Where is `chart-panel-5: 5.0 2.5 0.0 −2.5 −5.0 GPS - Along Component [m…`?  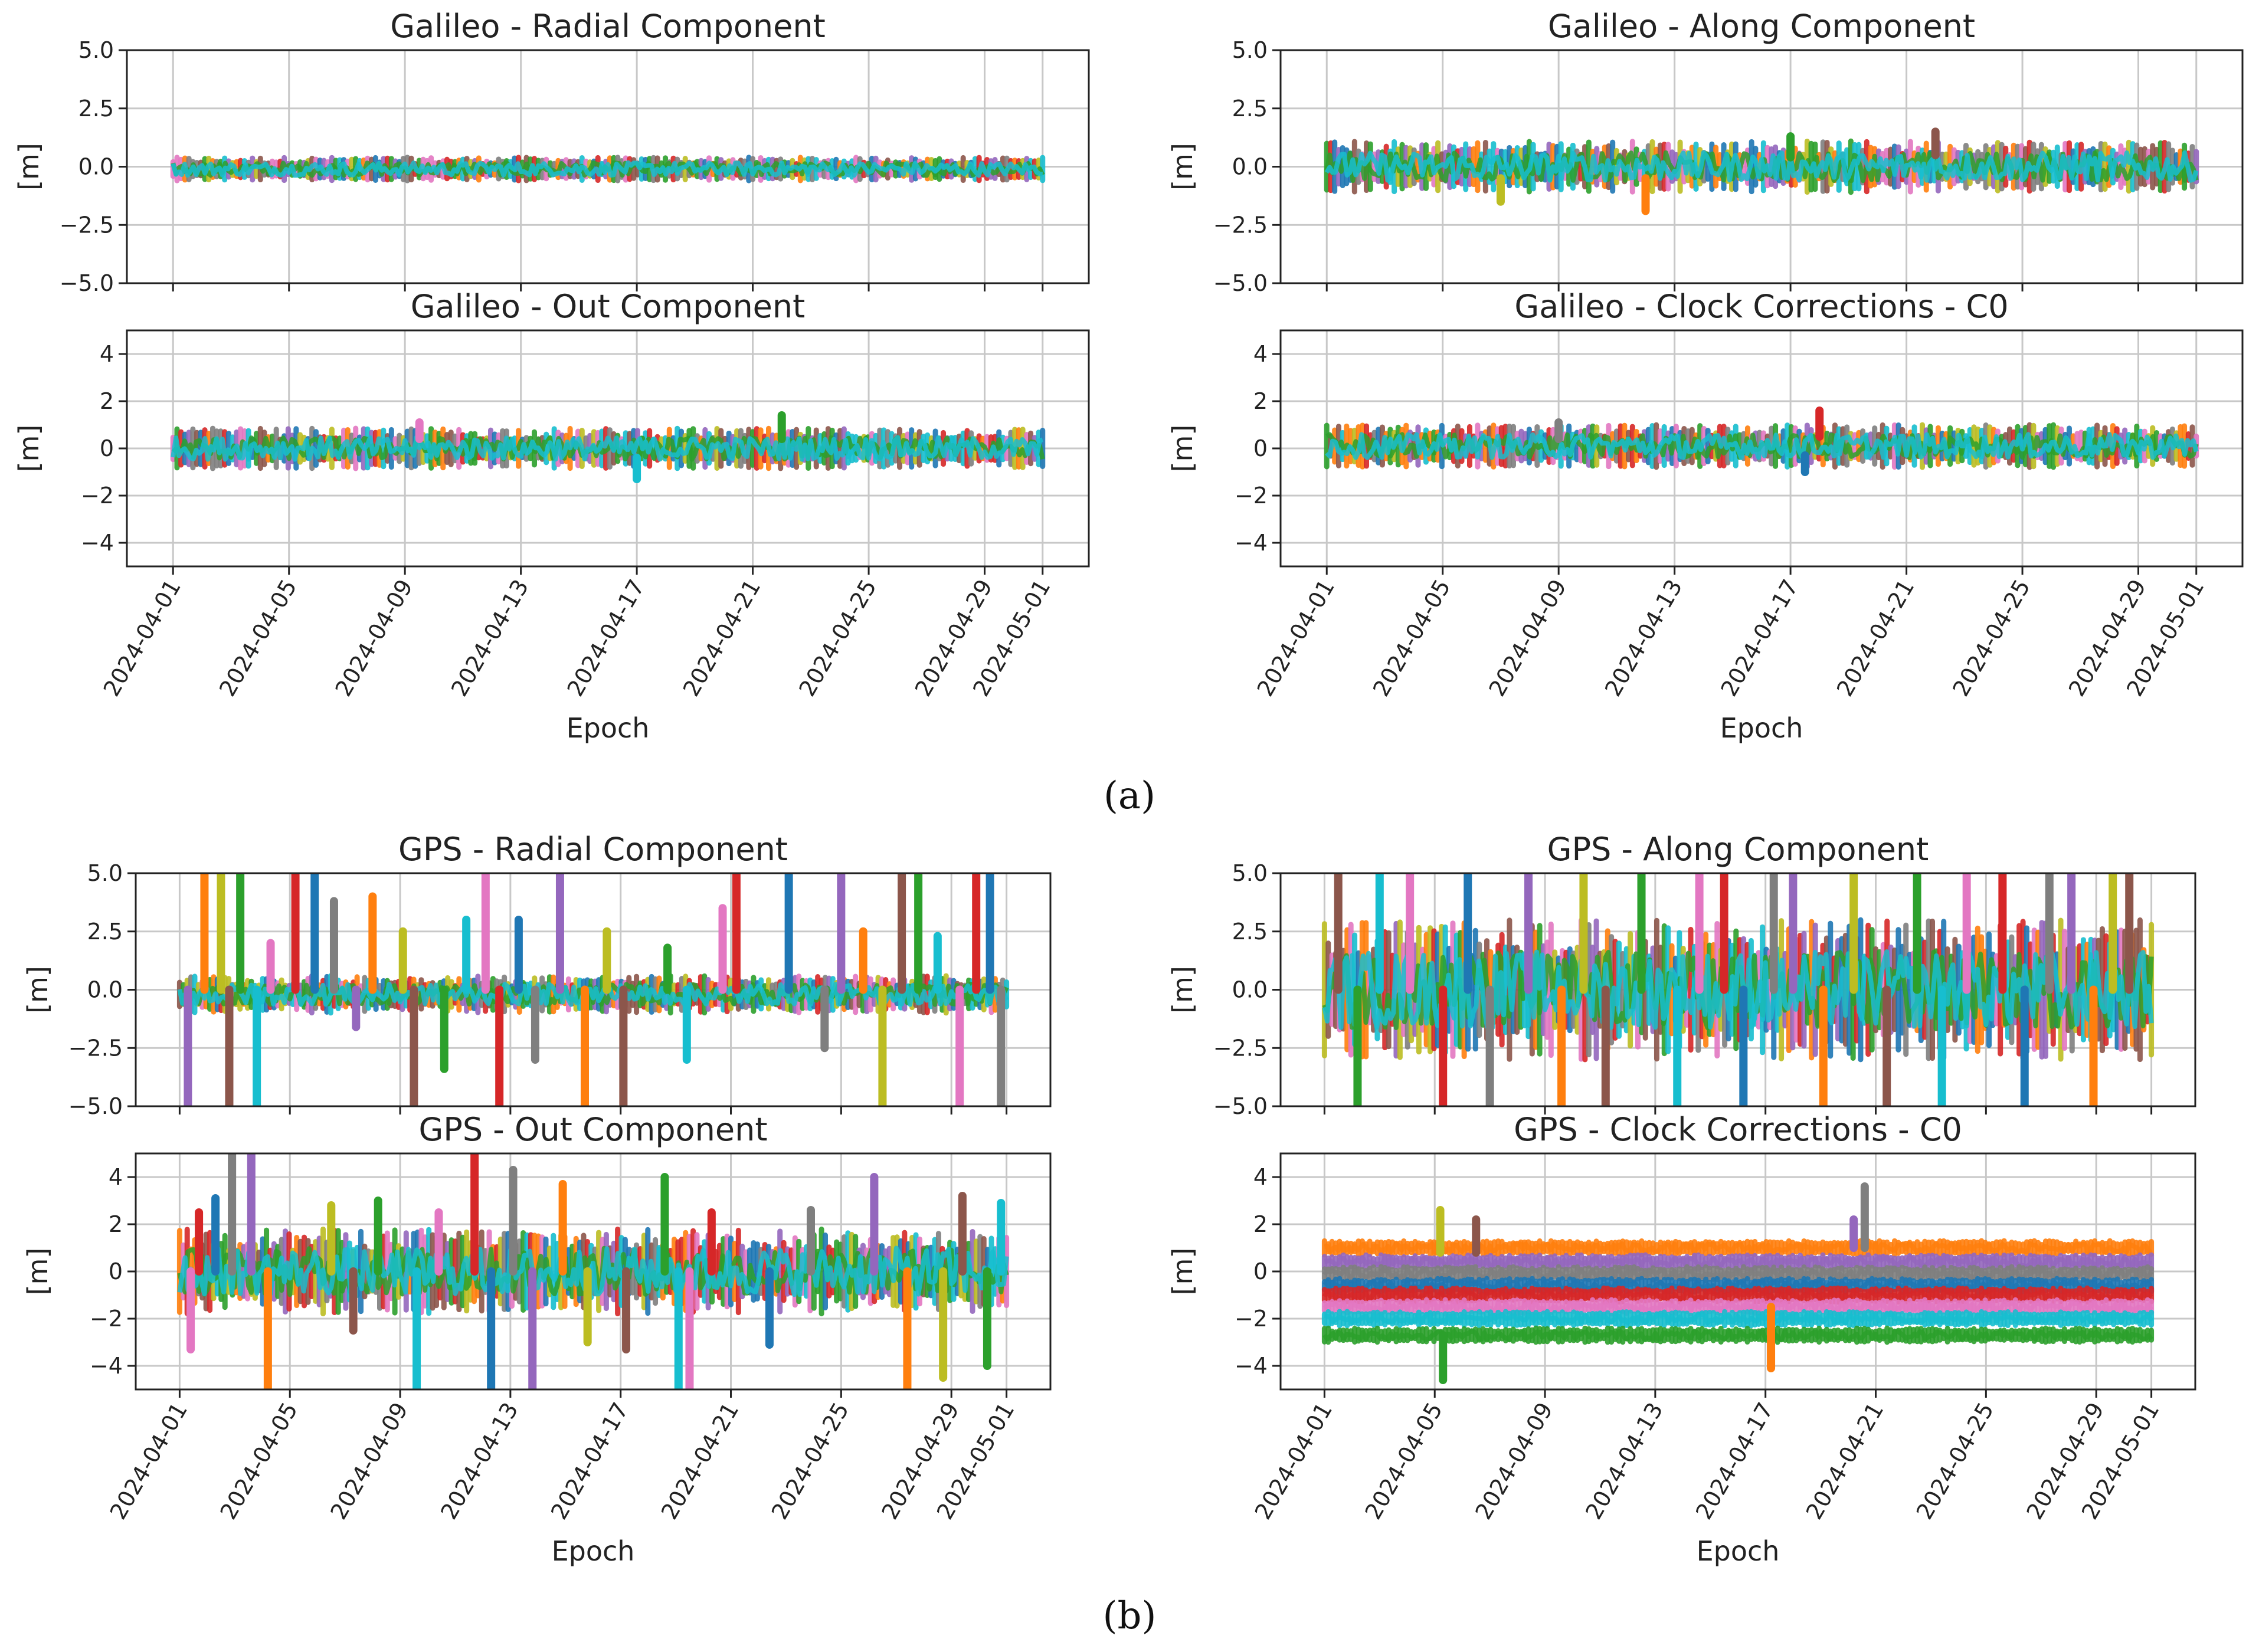
chart-panel-5: 5.0 2.5 0.0 −2.5 −5.0 GPS - Along Component [m… is located at coordinates (1682, 975).